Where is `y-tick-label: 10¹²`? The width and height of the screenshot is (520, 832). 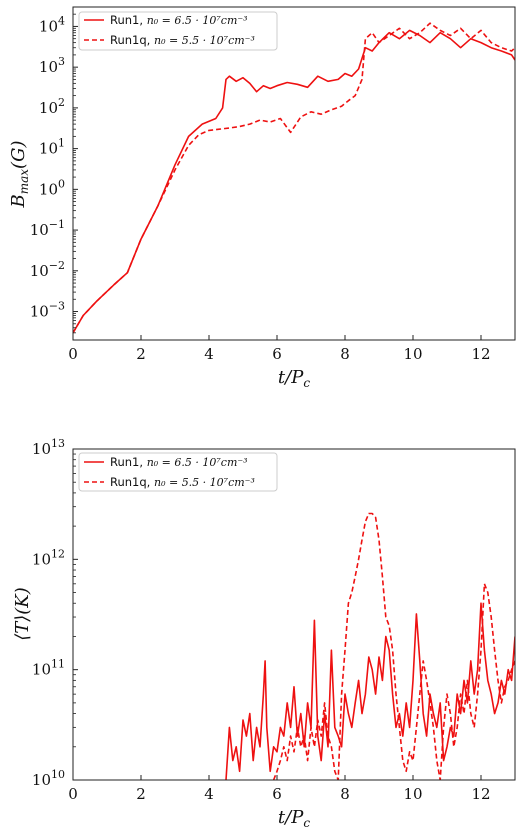 y-tick-label: 10¹² is located at coordinates (48, 557).